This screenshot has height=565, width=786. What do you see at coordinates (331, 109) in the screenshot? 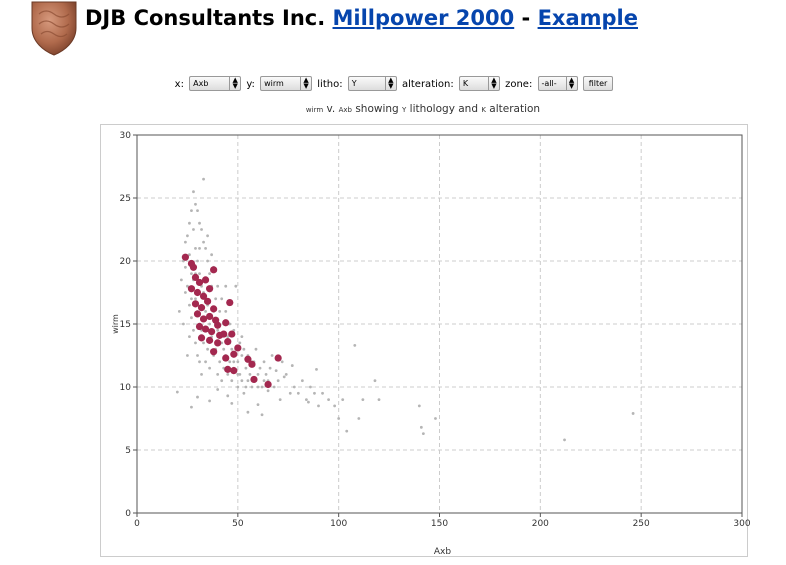
I see `subtitle-v: v.` at bounding box center [331, 109].